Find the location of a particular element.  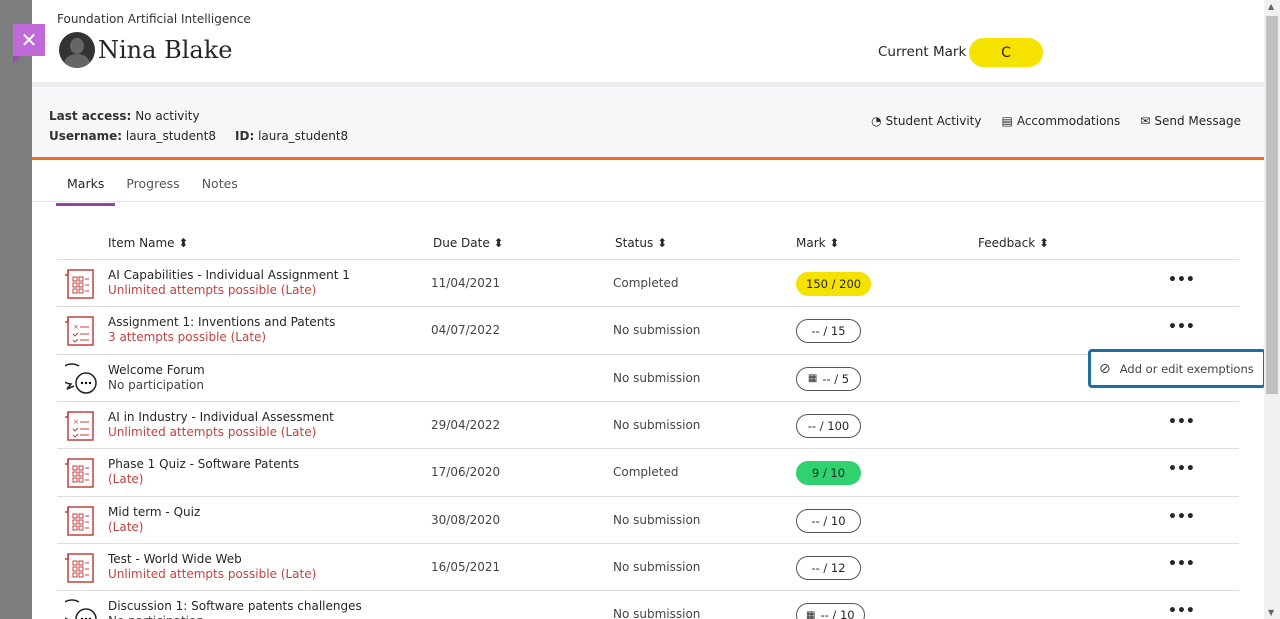

close-button: ✕ is located at coordinates (29, 44).